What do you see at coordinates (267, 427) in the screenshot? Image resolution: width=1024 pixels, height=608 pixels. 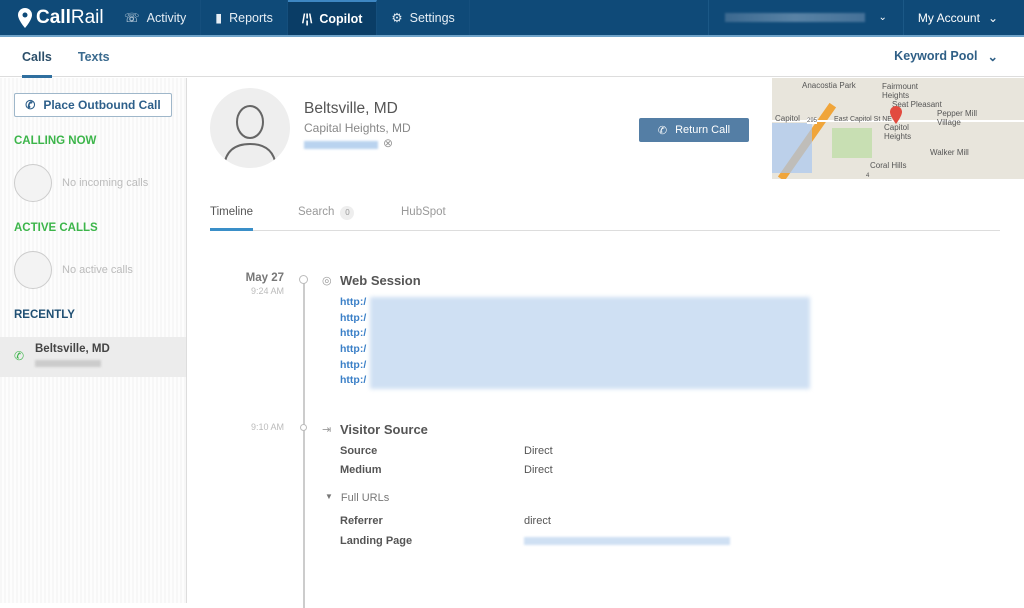 I see `event-time: 9:10 AM` at bounding box center [267, 427].